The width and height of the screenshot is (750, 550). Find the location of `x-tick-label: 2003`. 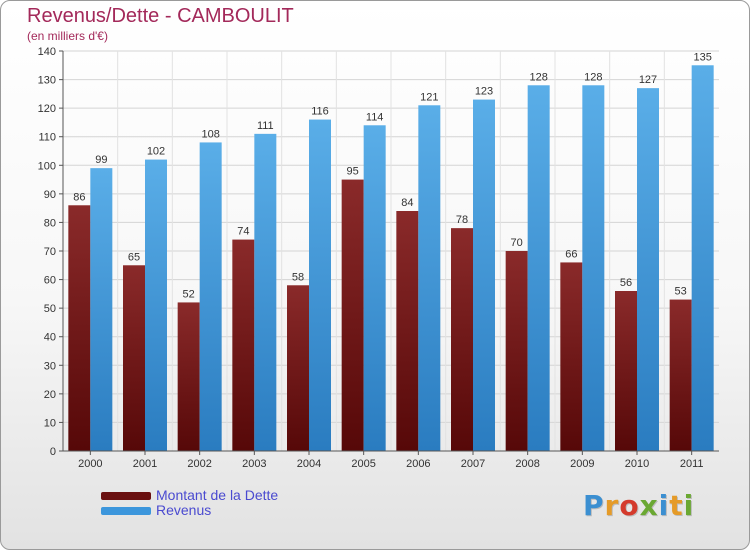

x-tick-label: 2003 is located at coordinates (254, 464).